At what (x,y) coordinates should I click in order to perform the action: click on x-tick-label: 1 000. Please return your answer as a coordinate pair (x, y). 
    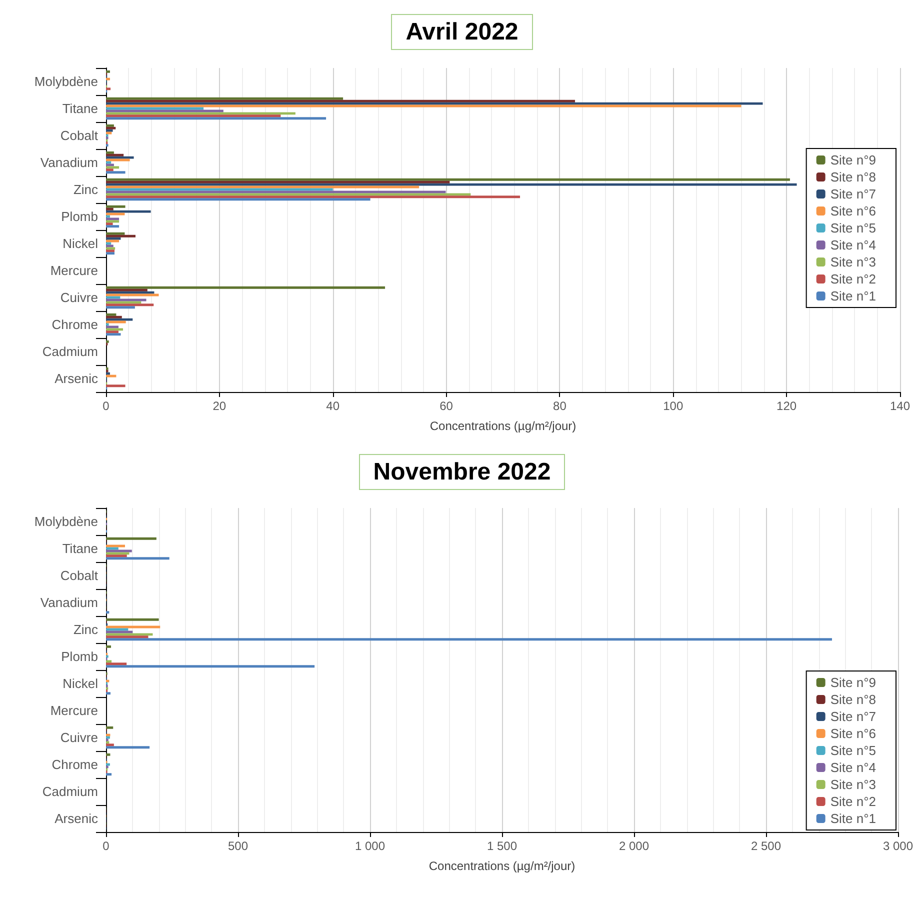
    Looking at the image, I should click on (370, 846).